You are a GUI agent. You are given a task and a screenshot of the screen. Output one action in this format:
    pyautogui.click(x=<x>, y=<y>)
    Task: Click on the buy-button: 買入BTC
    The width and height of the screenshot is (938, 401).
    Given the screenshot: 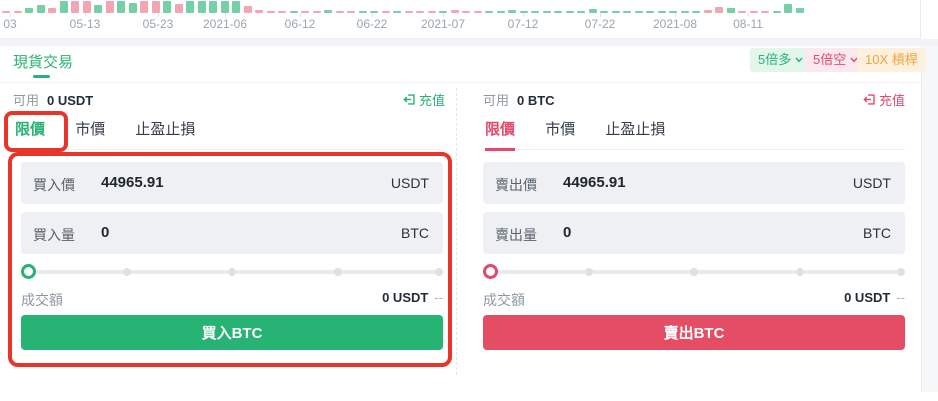 What is the action you would take?
    pyautogui.click(x=232, y=332)
    